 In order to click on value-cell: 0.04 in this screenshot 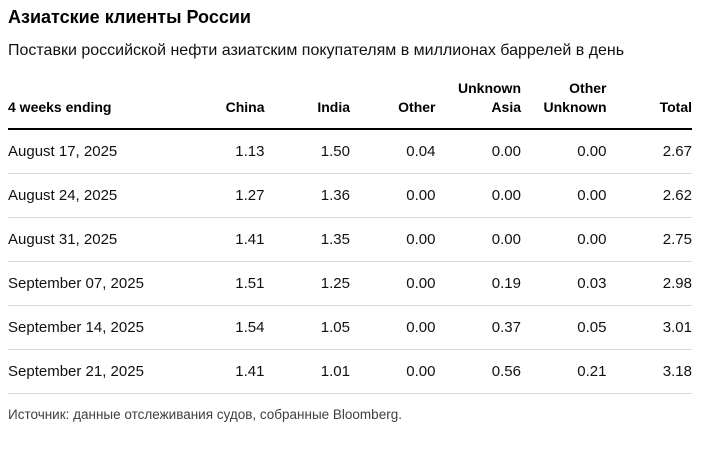, I will do `click(393, 151)`.